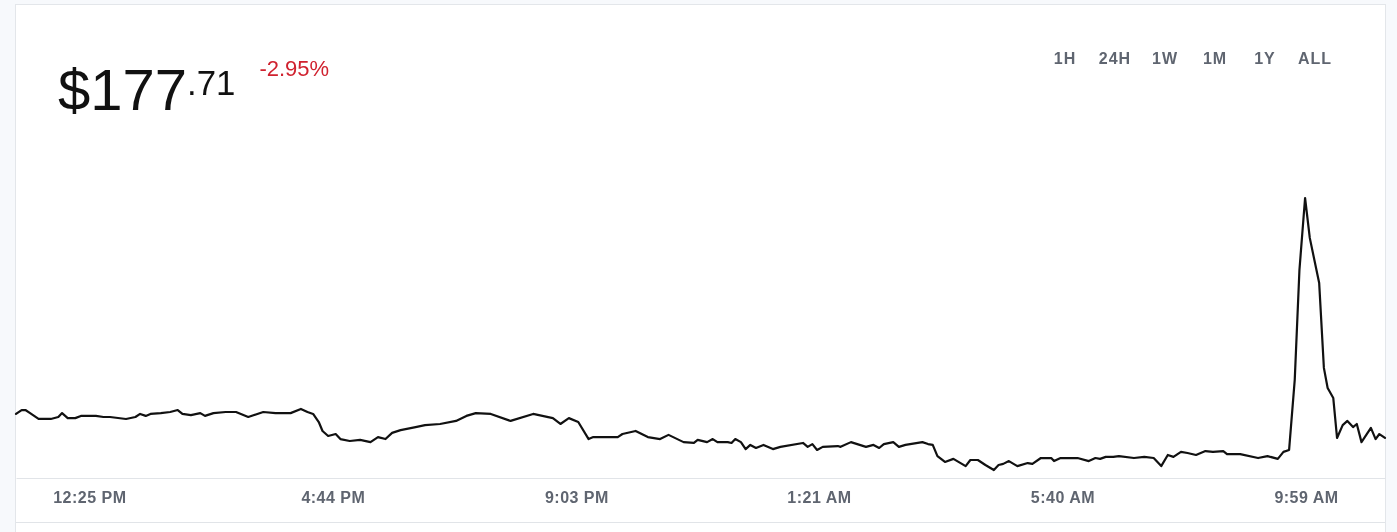 Image resolution: width=1397 pixels, height=532 pixels. Describe the element at coordinates (1215, 58) in the screenshot. I see `text: 1M` at that location.